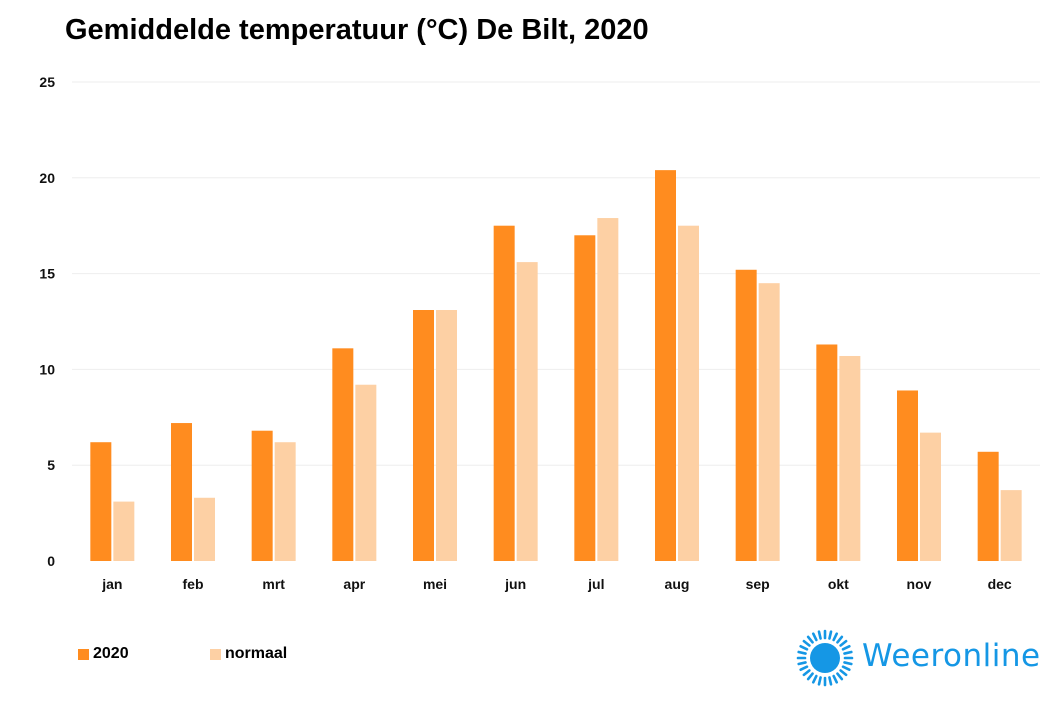 This screenshot has width=1049, height=704. What do you see at coordinates (111, 584) in the screenshot?
I see `x-tick-label-jan: jan` at bounding box center [111, 584].